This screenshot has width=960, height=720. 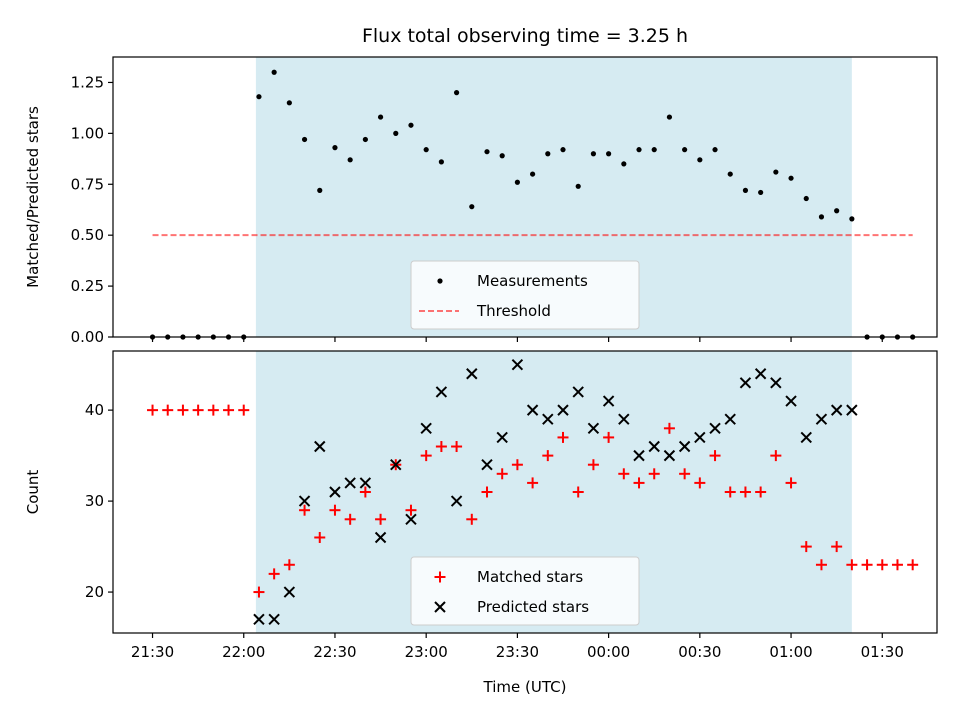 I want to click on y-tick-label: 0.25, so click(x=87, y=286).